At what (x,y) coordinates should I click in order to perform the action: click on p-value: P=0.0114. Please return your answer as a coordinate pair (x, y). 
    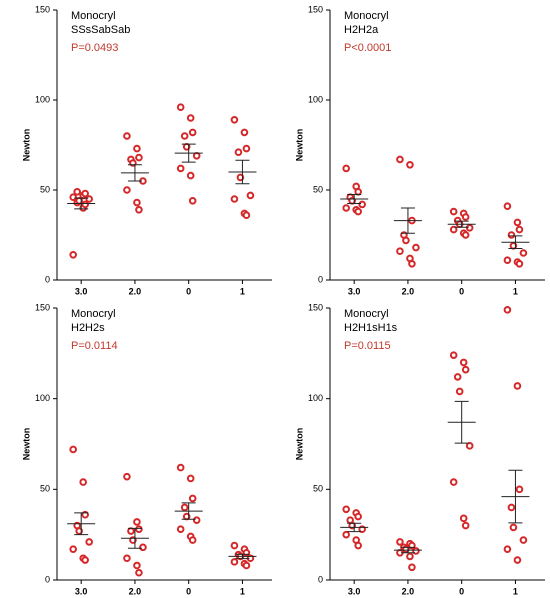
    Looking at the image, I should click on (94, 346).